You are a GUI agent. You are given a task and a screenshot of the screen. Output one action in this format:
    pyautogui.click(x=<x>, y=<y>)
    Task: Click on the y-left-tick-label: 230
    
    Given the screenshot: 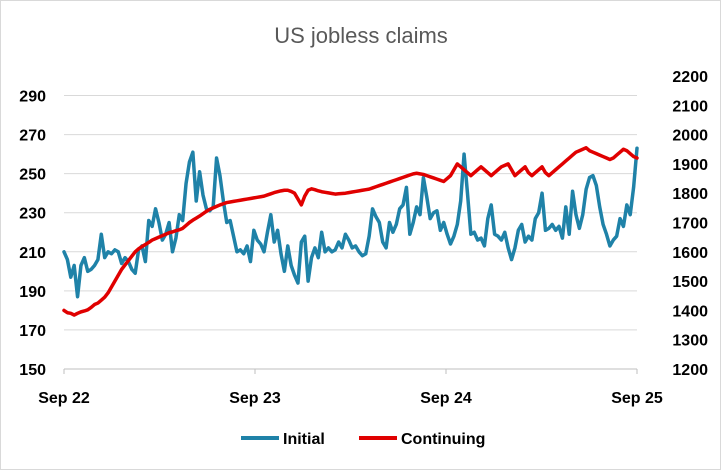 What is the action you would take?
    pyautogui.click(x=32, y=214)
    